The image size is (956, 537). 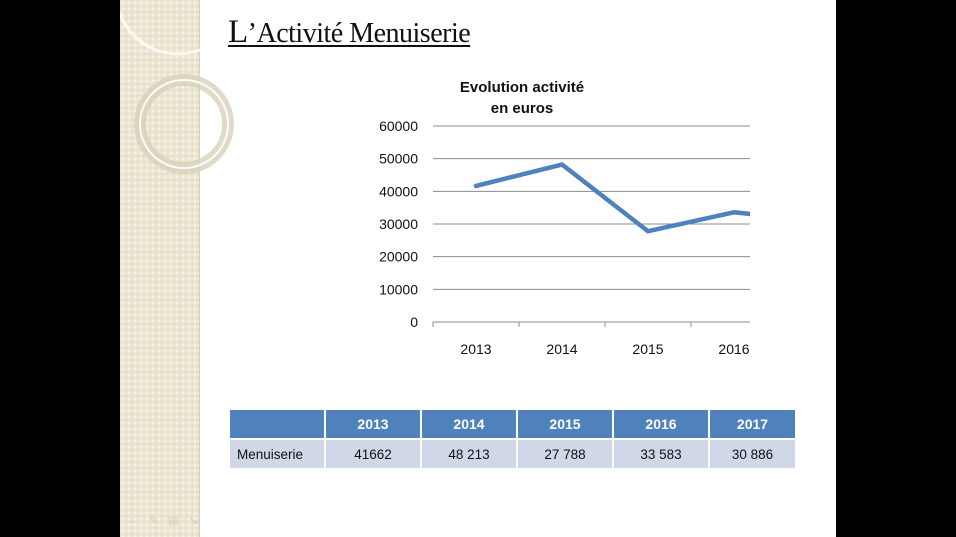 I want to click on slide-title: L’Activité Menuiserie, so click(x=349, y=32).